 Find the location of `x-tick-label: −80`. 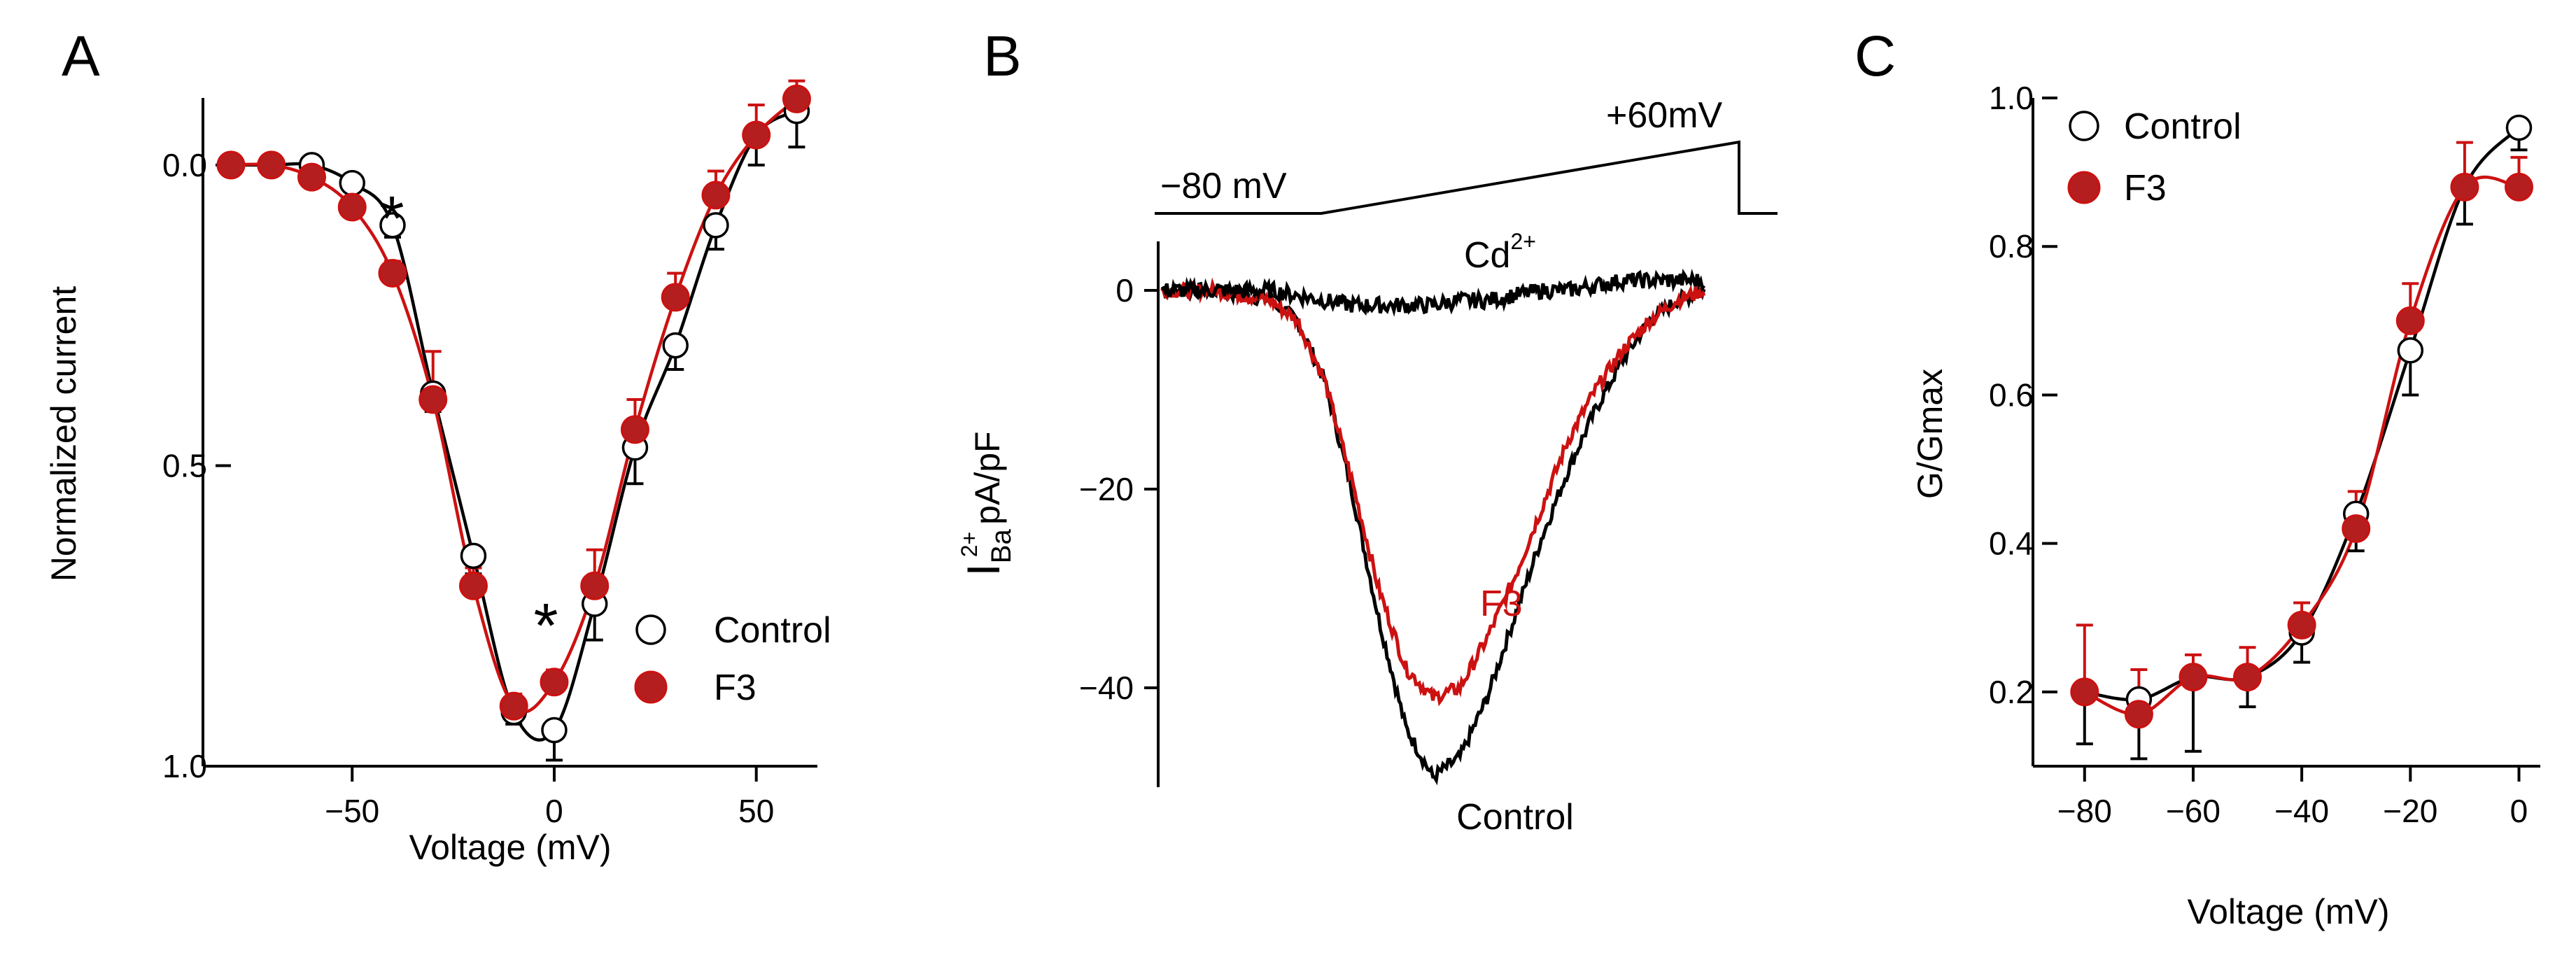

x-tick-label: −80 is located at coordinates (2084, 811).